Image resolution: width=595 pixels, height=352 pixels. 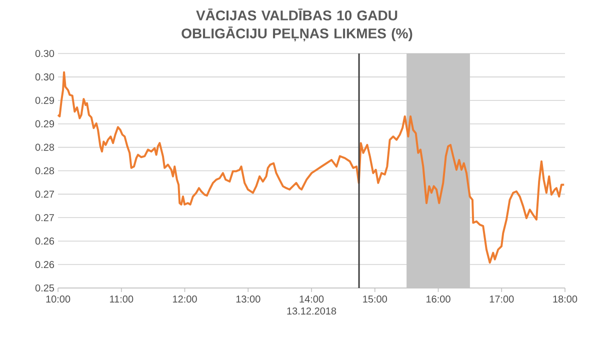 What do you see at coordinates (438, 299) in the screenshot?
I see `x-tick-label: 16:00` at bounding box center [438, 299].